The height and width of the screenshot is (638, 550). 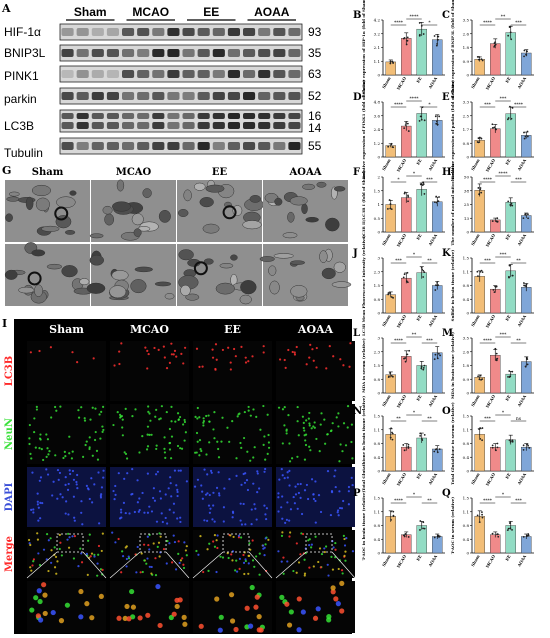 What do you see at coordinates (66, 497) in the screenshot?
I see `if-image` at bounding box center [66, 497].